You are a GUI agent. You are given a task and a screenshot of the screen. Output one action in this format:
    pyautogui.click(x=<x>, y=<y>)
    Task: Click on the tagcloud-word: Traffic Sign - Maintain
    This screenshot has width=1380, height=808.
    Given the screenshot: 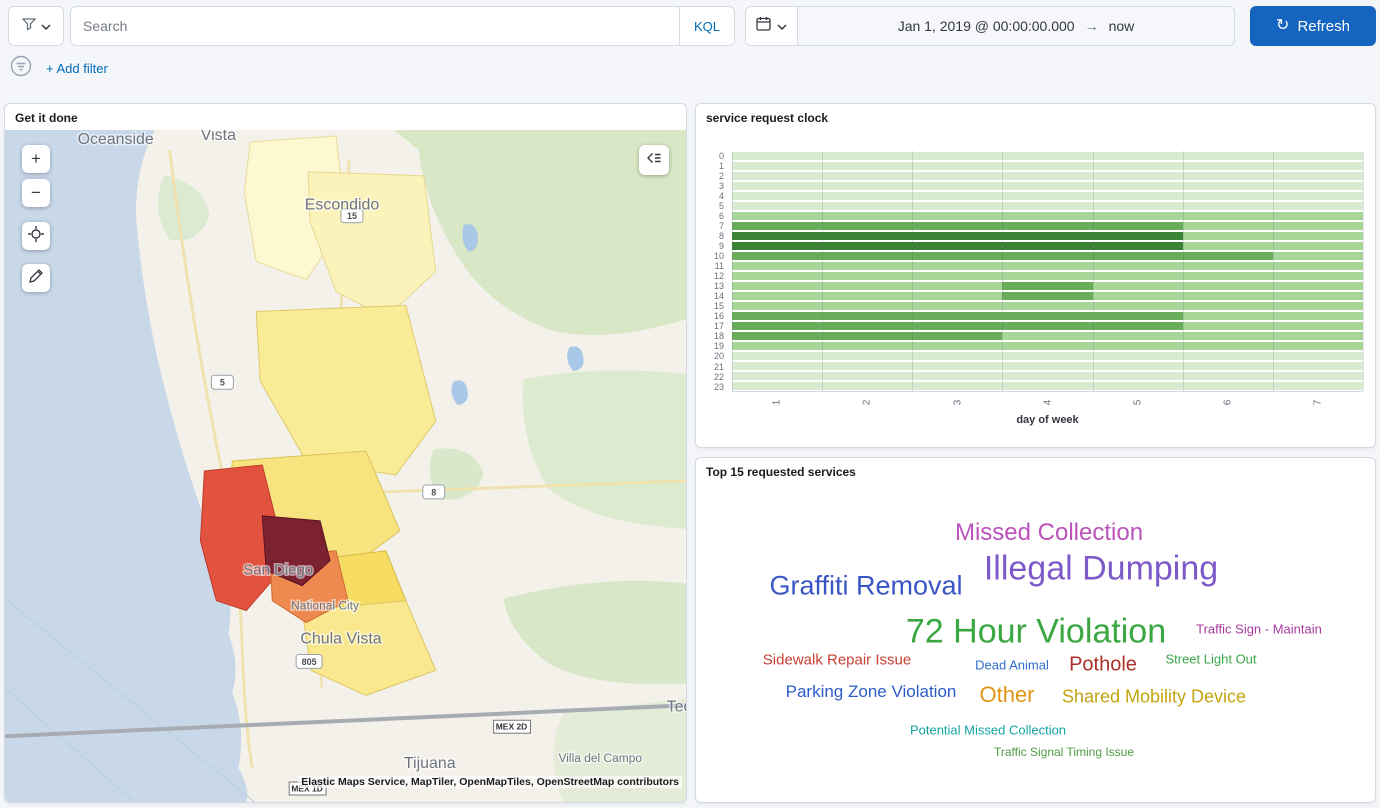 What is the action you would take?
    pyautogui.click(x=1259, y=629)
    